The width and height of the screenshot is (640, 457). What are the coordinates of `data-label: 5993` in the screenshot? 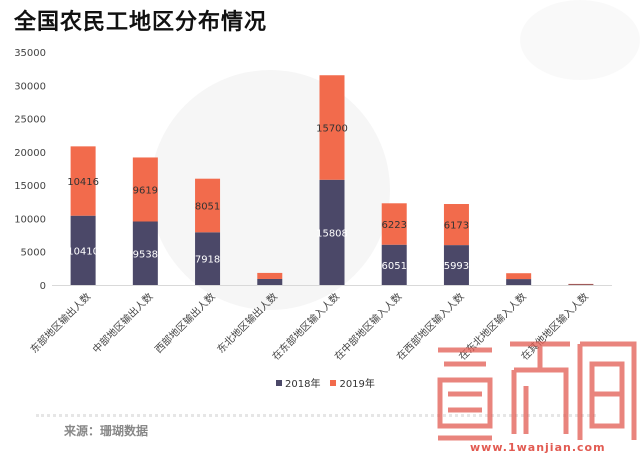 It's located at (456, 266).